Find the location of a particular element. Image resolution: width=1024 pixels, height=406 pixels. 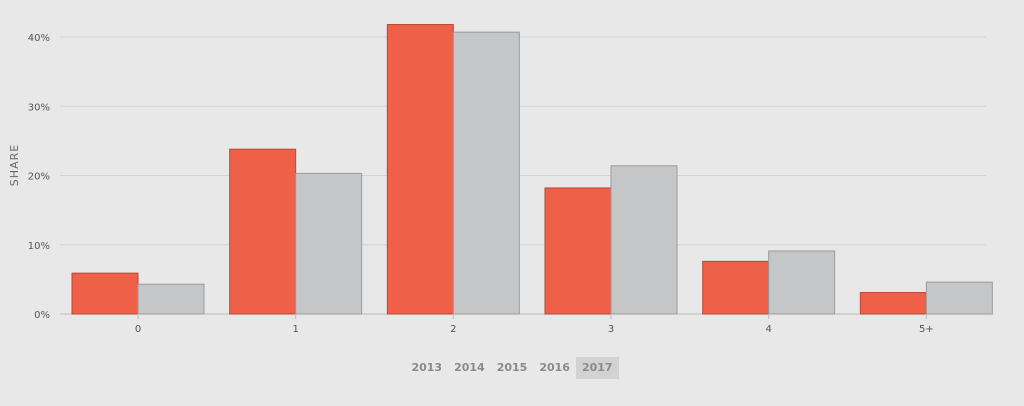

x-tick-label: 2 is located at coordinates (453, 329).